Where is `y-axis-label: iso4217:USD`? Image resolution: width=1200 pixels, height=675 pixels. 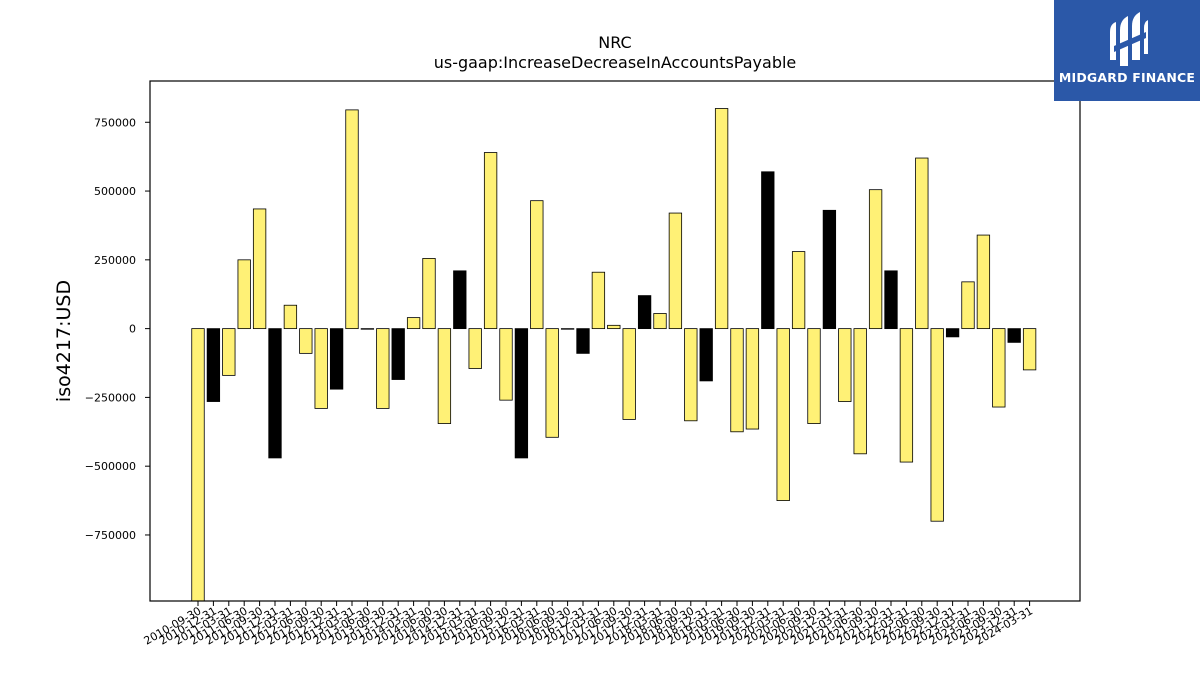 y-axis-label: iso4217:USD is located at coordinates (64, 341).